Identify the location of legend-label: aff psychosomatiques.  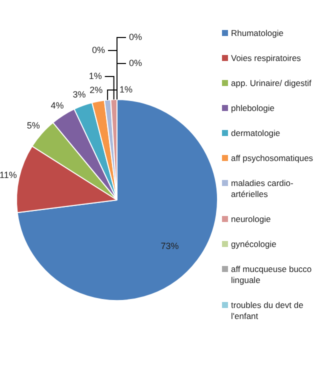
(272, 158).